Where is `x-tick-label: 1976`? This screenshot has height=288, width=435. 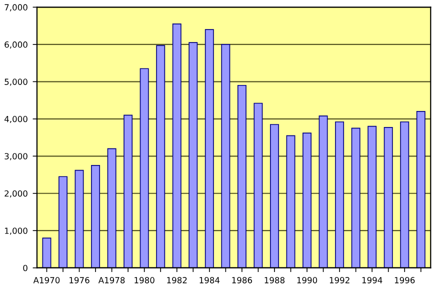 x-tick-label: 1976 is located at coordinates (80, 280).